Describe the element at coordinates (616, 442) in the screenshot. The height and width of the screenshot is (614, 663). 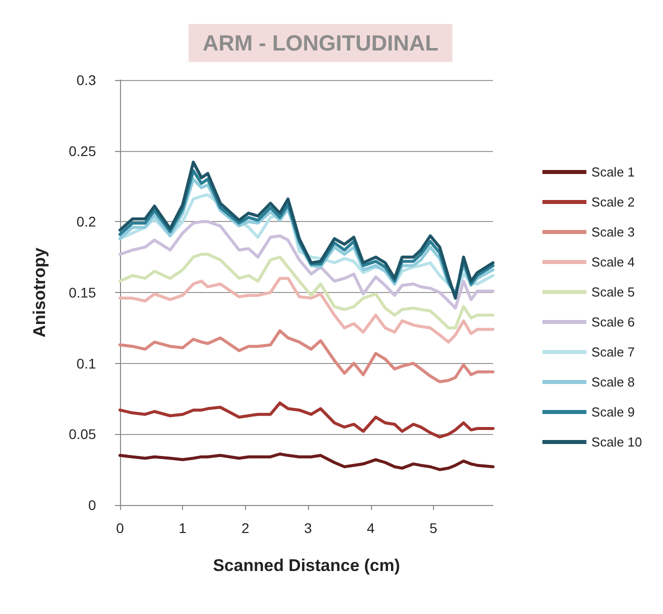
I see `legend-label: Scale 10` at that location.